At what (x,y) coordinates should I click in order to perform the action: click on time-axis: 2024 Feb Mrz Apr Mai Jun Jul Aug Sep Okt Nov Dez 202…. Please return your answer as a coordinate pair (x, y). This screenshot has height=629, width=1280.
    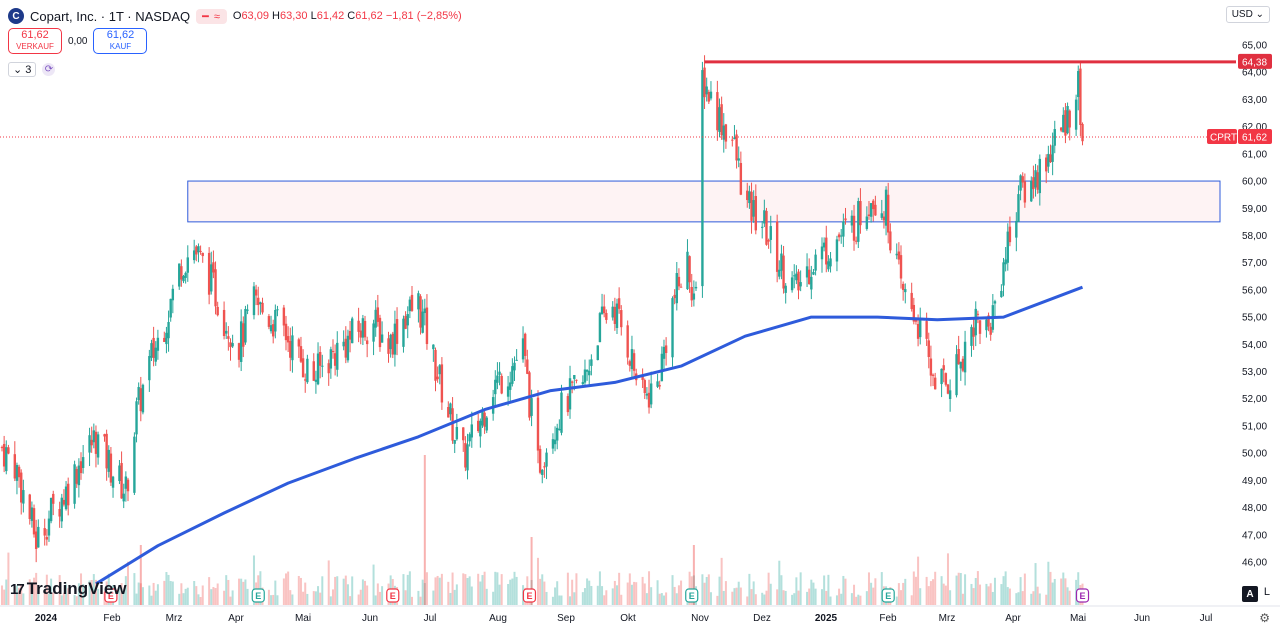
    Looking at the image, I should click on (640, 614).